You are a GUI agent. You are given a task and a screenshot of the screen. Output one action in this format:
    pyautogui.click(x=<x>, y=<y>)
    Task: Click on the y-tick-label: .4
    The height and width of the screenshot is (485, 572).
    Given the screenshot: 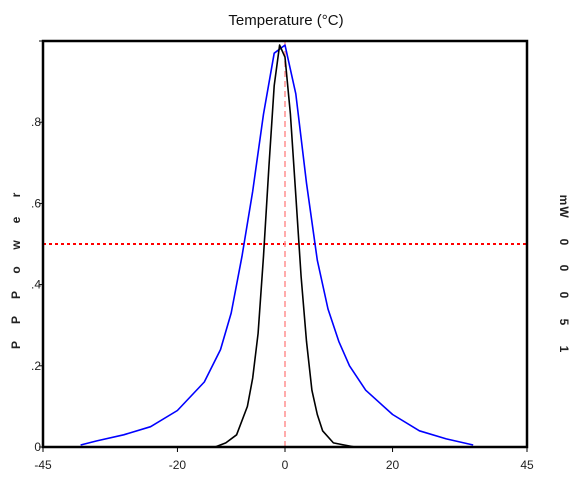 What is the action you would take?
    pyautogui.click(x=36, y=285)
    